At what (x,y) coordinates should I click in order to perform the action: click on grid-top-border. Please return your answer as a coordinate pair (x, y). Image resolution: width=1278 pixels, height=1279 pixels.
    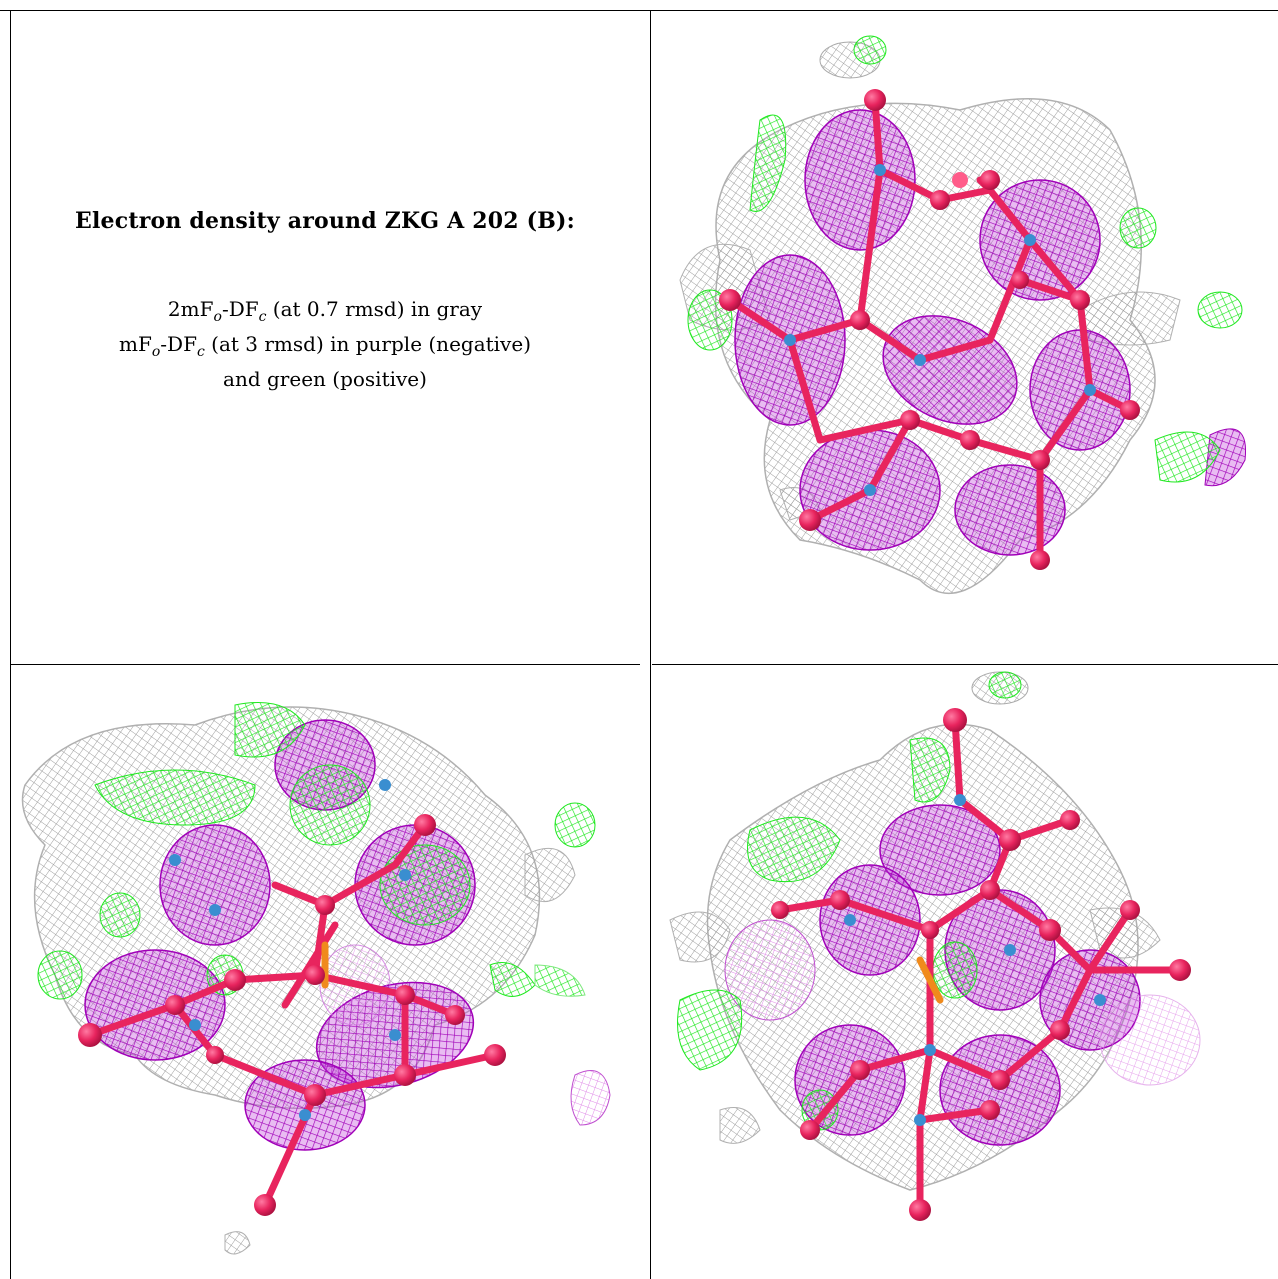
    Looking at the image, I should click on (639, 10).